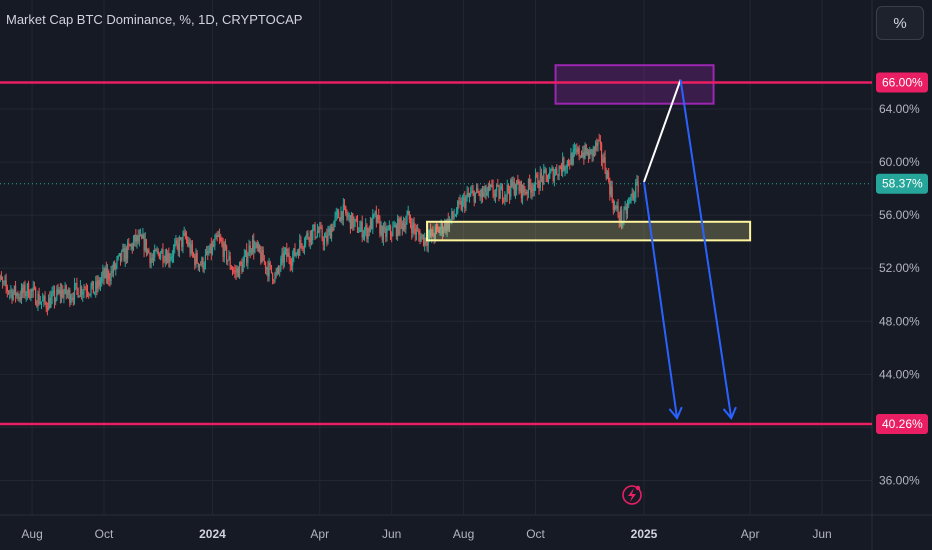 The height and width of the screenshot is (550, 932). I want to click on lightning-icon, so click(632, 495).